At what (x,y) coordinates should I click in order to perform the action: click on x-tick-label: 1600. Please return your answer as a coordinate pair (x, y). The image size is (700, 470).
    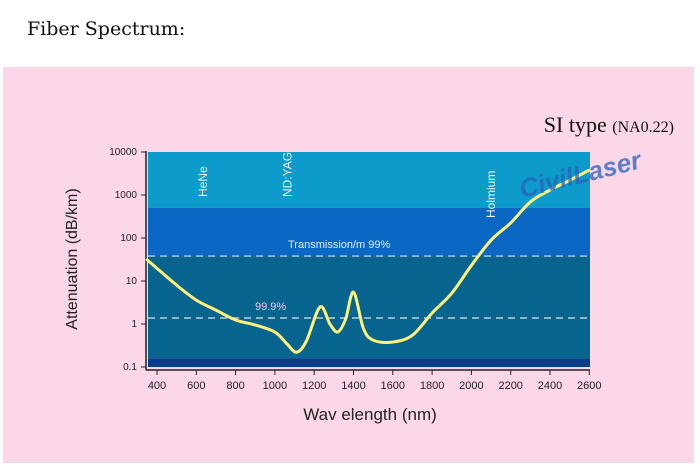
    Looking at the image, I should click on (393, 386).